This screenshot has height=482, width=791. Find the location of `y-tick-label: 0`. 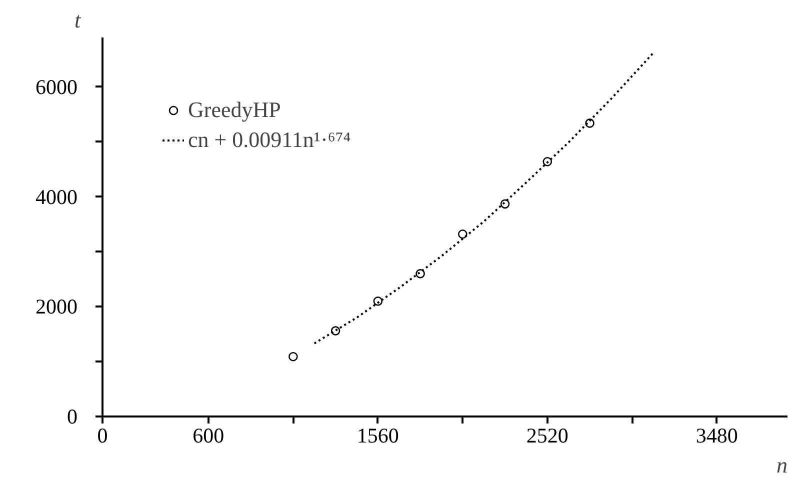

y-tick-label: 0 is located at coordinates (72, 416).